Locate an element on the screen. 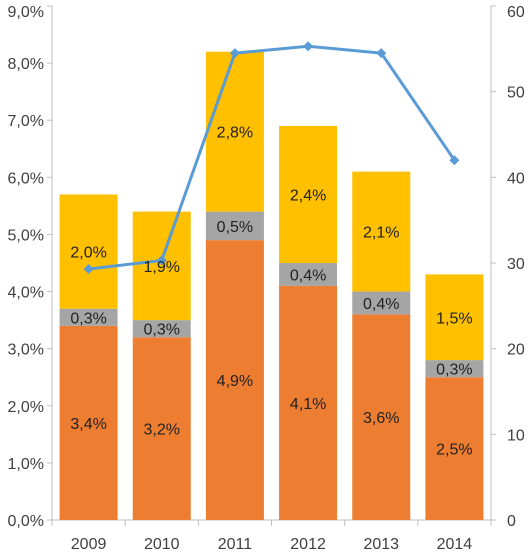  y-right-tick-label: 30 is located at coordinates (516, 264).